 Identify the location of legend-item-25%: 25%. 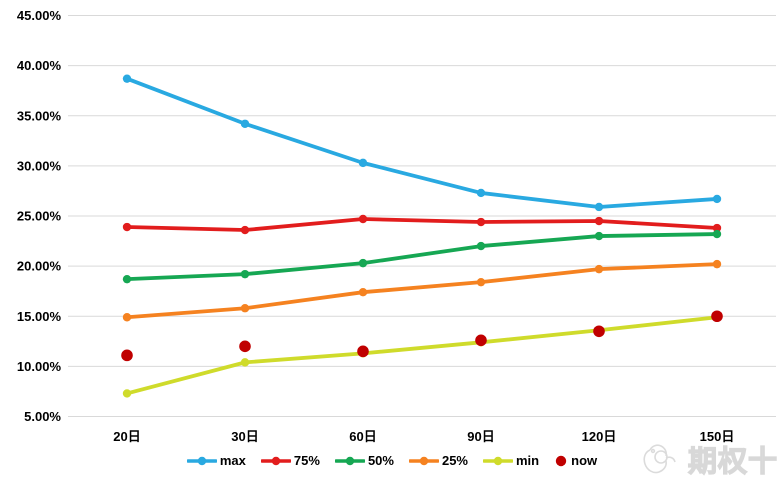
(438, 460).